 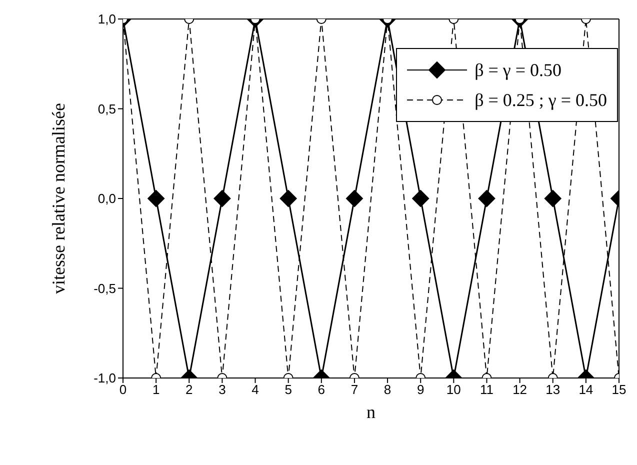 What do you see at coordinates (371, 412) in the screenshot?
I see `x-axis-title: n` at bounding box center [371, 412].